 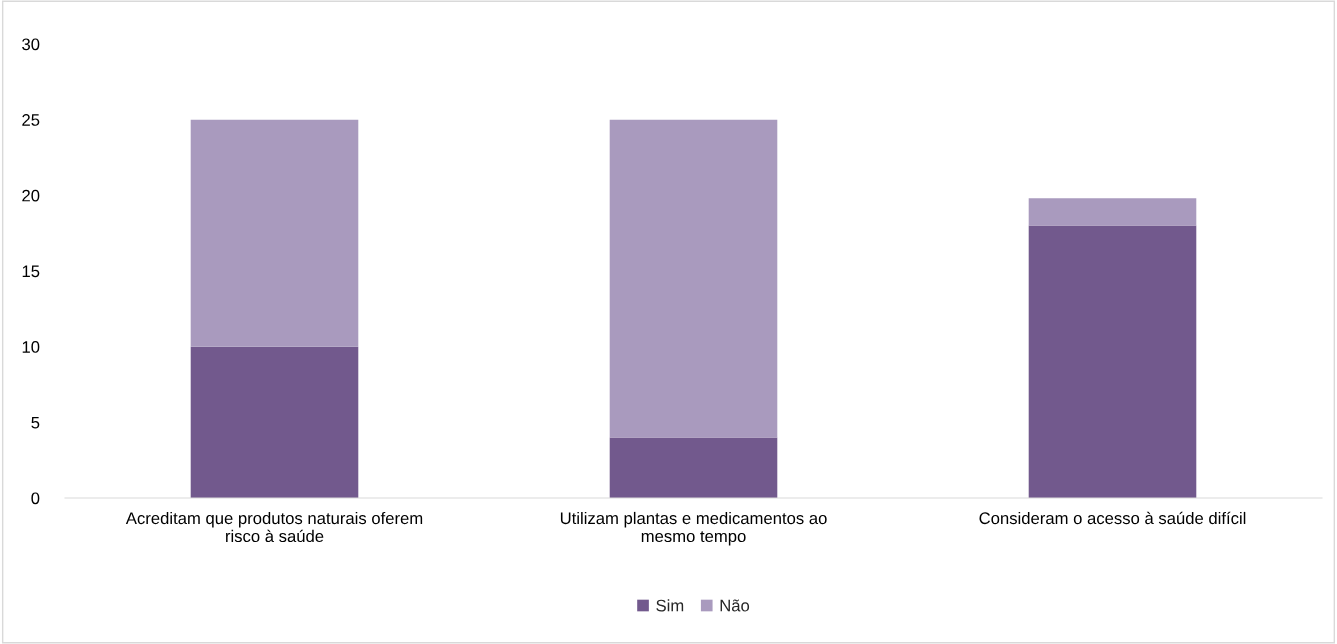 What do you see at coordinates (735, 605) in the screenshot?
I see `legend-label: Não` at bounding box center [735, 605].